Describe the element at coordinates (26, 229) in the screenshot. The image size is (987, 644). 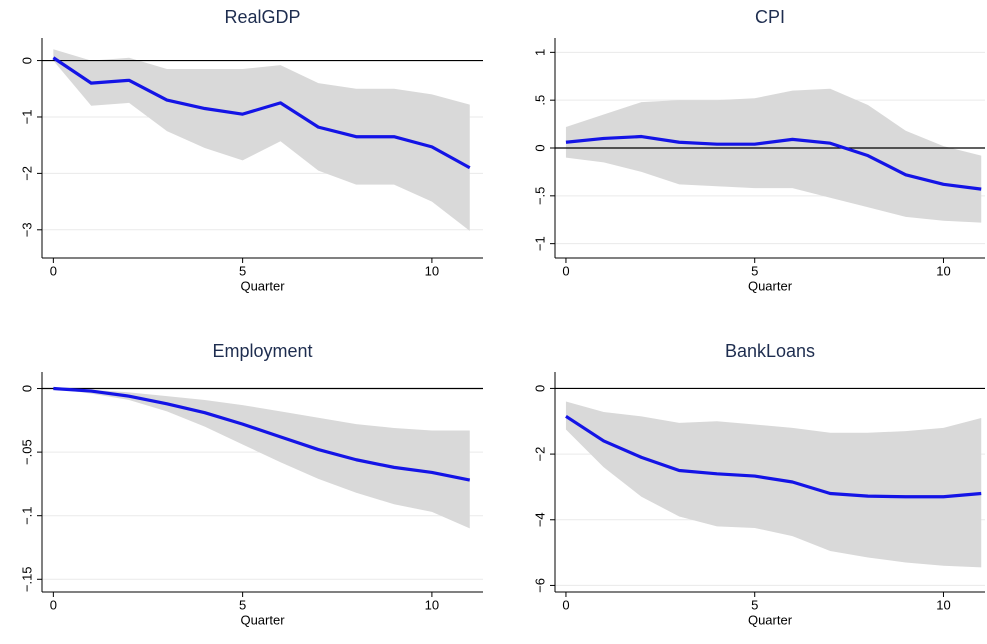
I see `y-tick-label: −3` at that location.